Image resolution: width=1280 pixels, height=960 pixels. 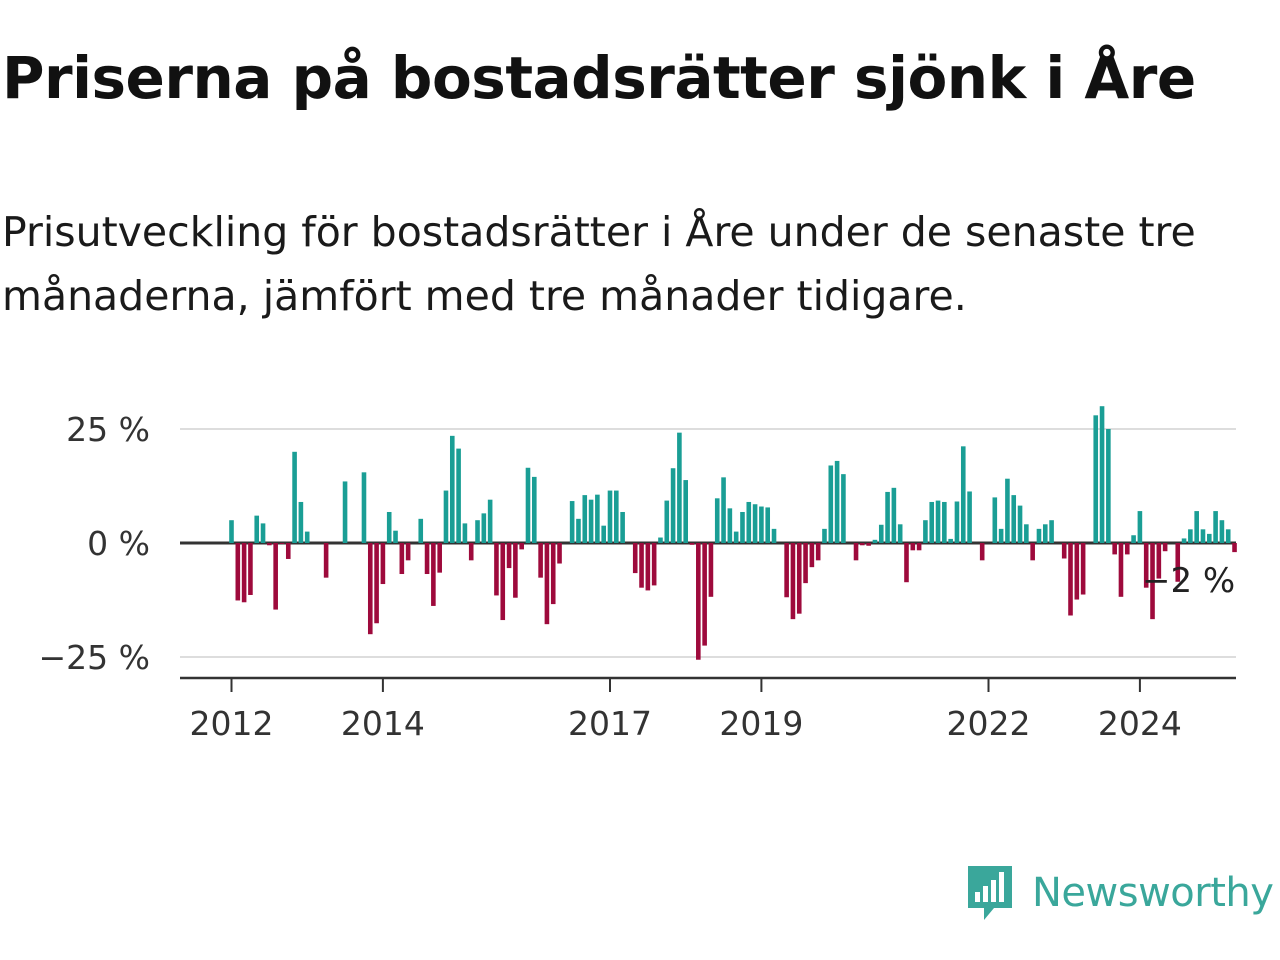 What do you see at coordinates (118, 543) in the screenshot?
I see `y-tick-label: 0 %` at bounding box center [118, 543].